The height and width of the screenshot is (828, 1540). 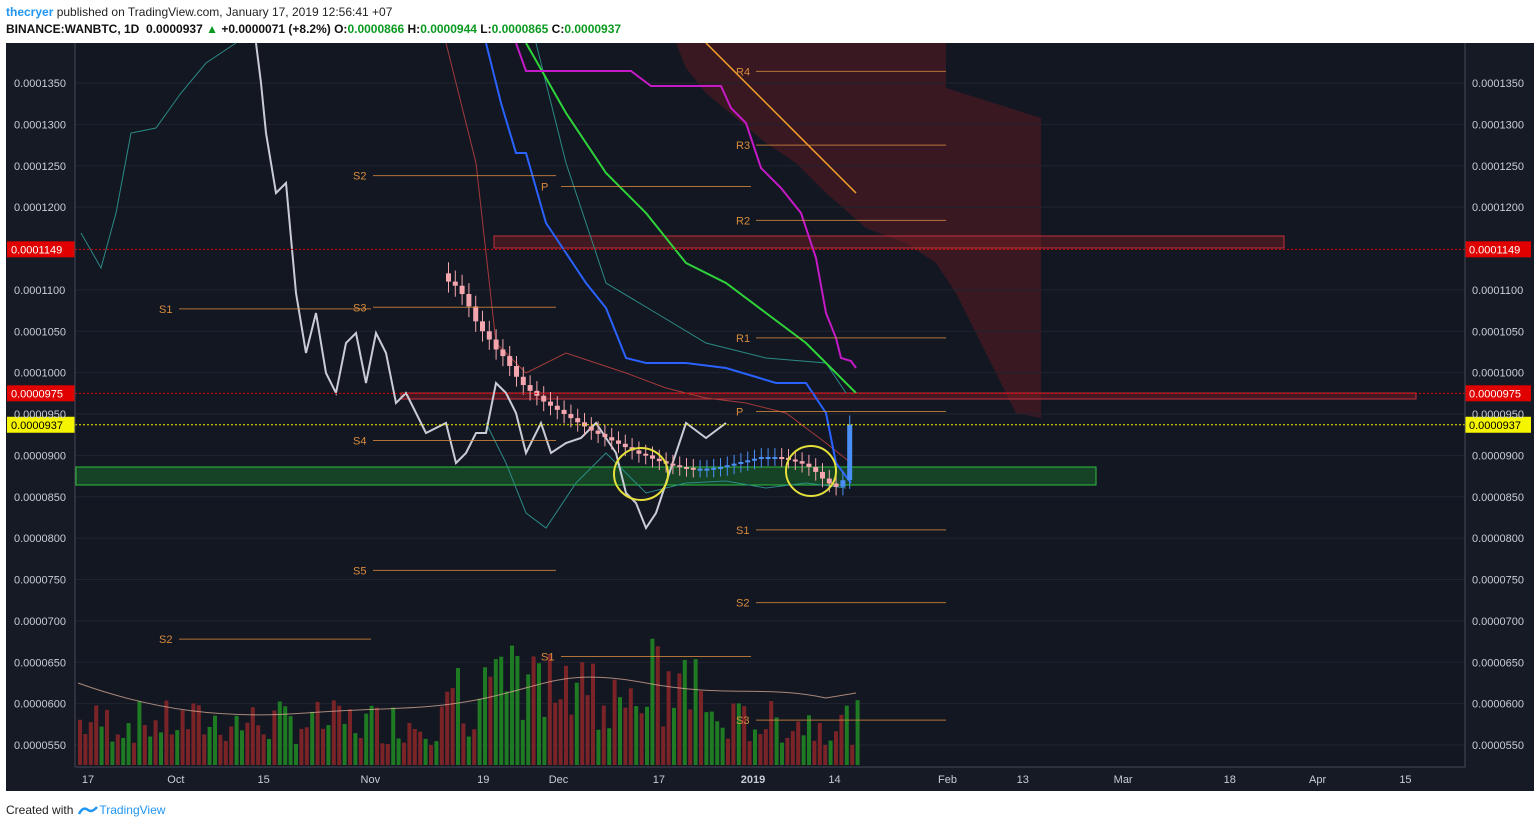 I want to click on x-tick-label: Mar, so click(x=1123, y=780).